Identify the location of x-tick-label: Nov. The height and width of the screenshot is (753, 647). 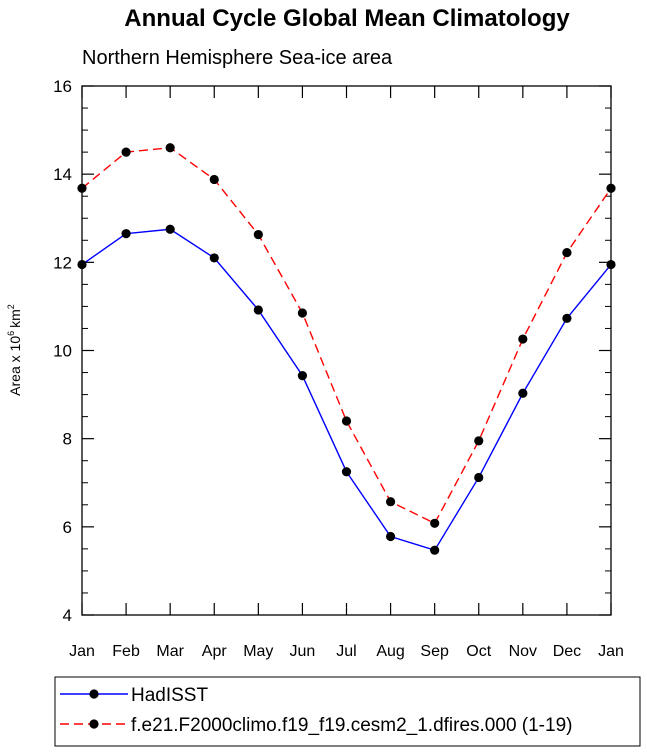
(523, 651).